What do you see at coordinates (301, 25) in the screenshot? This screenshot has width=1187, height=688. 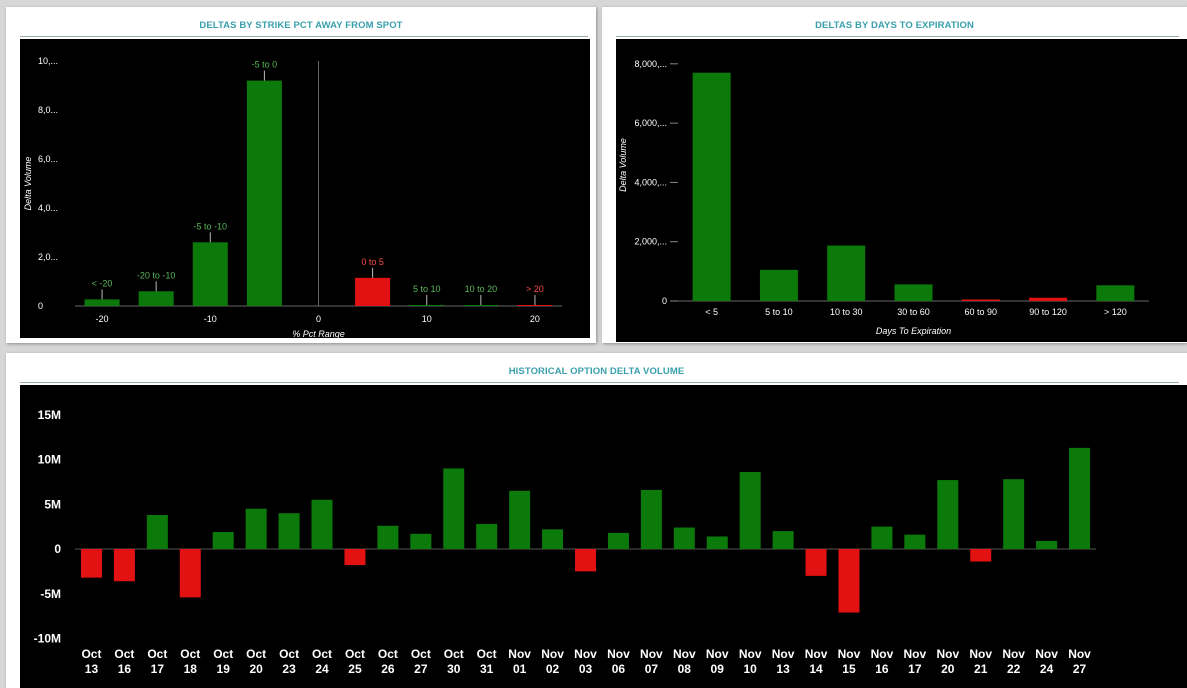 I see `strike-panel-title: DELTAS BY STRIKE PCT AWAY FROM SPOT` at bounding box center [301, 25].